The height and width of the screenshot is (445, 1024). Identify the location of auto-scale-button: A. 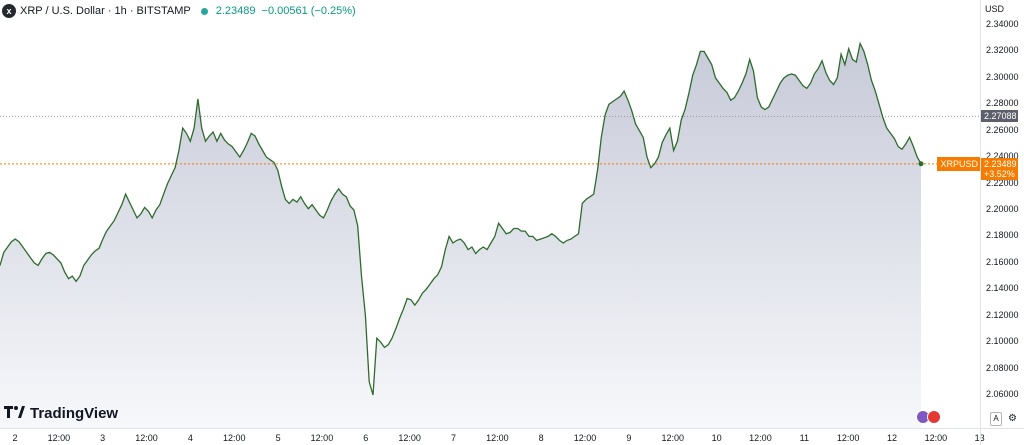
(996, 419).